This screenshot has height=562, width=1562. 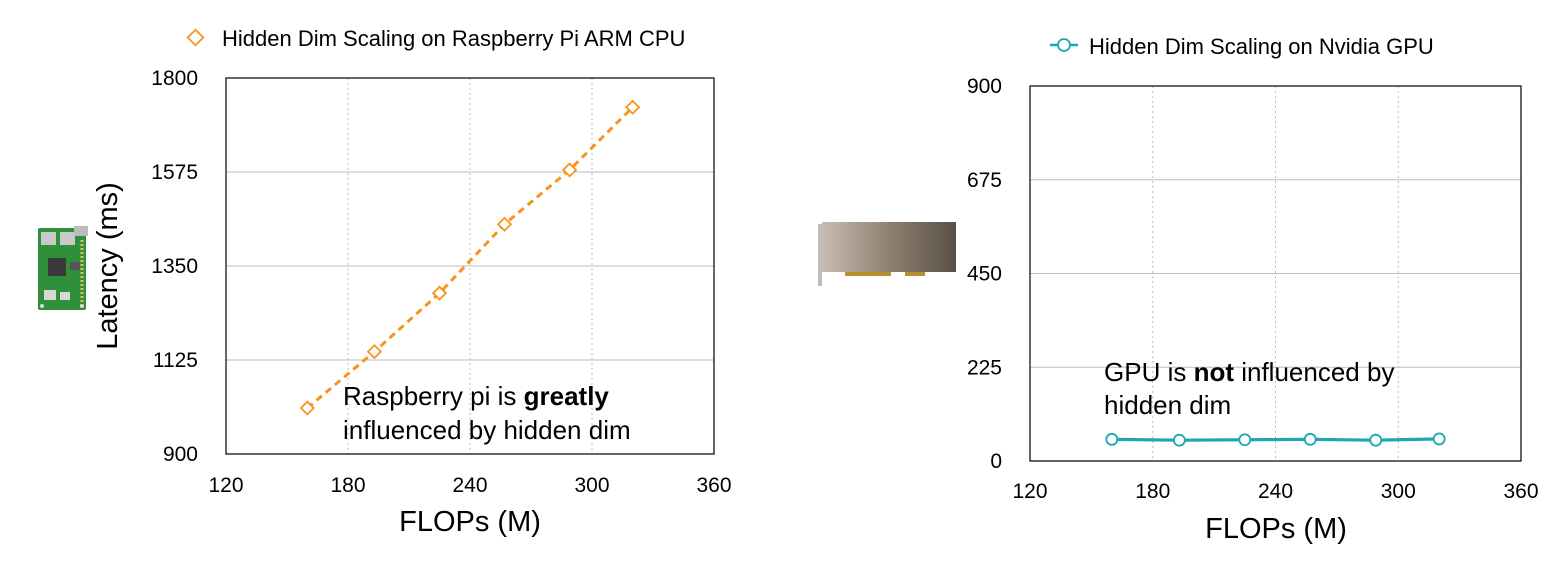 What do you see at coordinates (195, 37) in the screenshot?
I see `cpu-legend-marker` at bounding box center [195, 37].